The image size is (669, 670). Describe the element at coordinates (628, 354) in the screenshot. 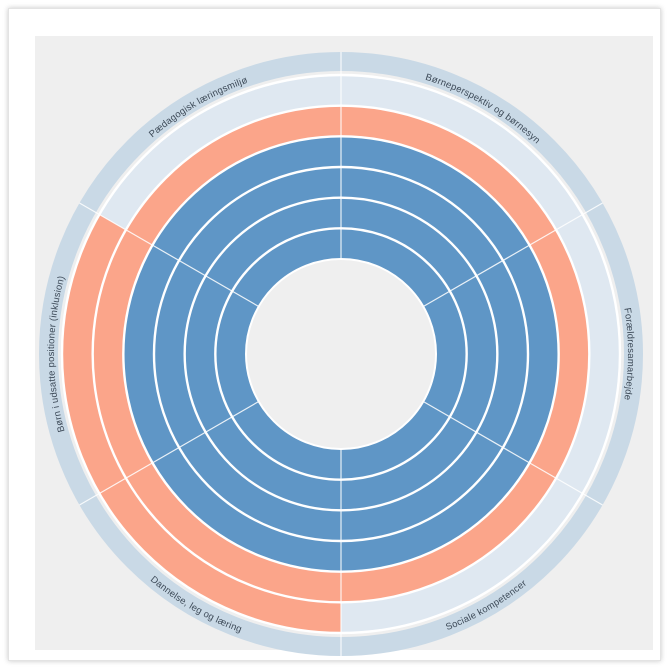

I see `segment-label-2: Forældresamarbejde` at that location.